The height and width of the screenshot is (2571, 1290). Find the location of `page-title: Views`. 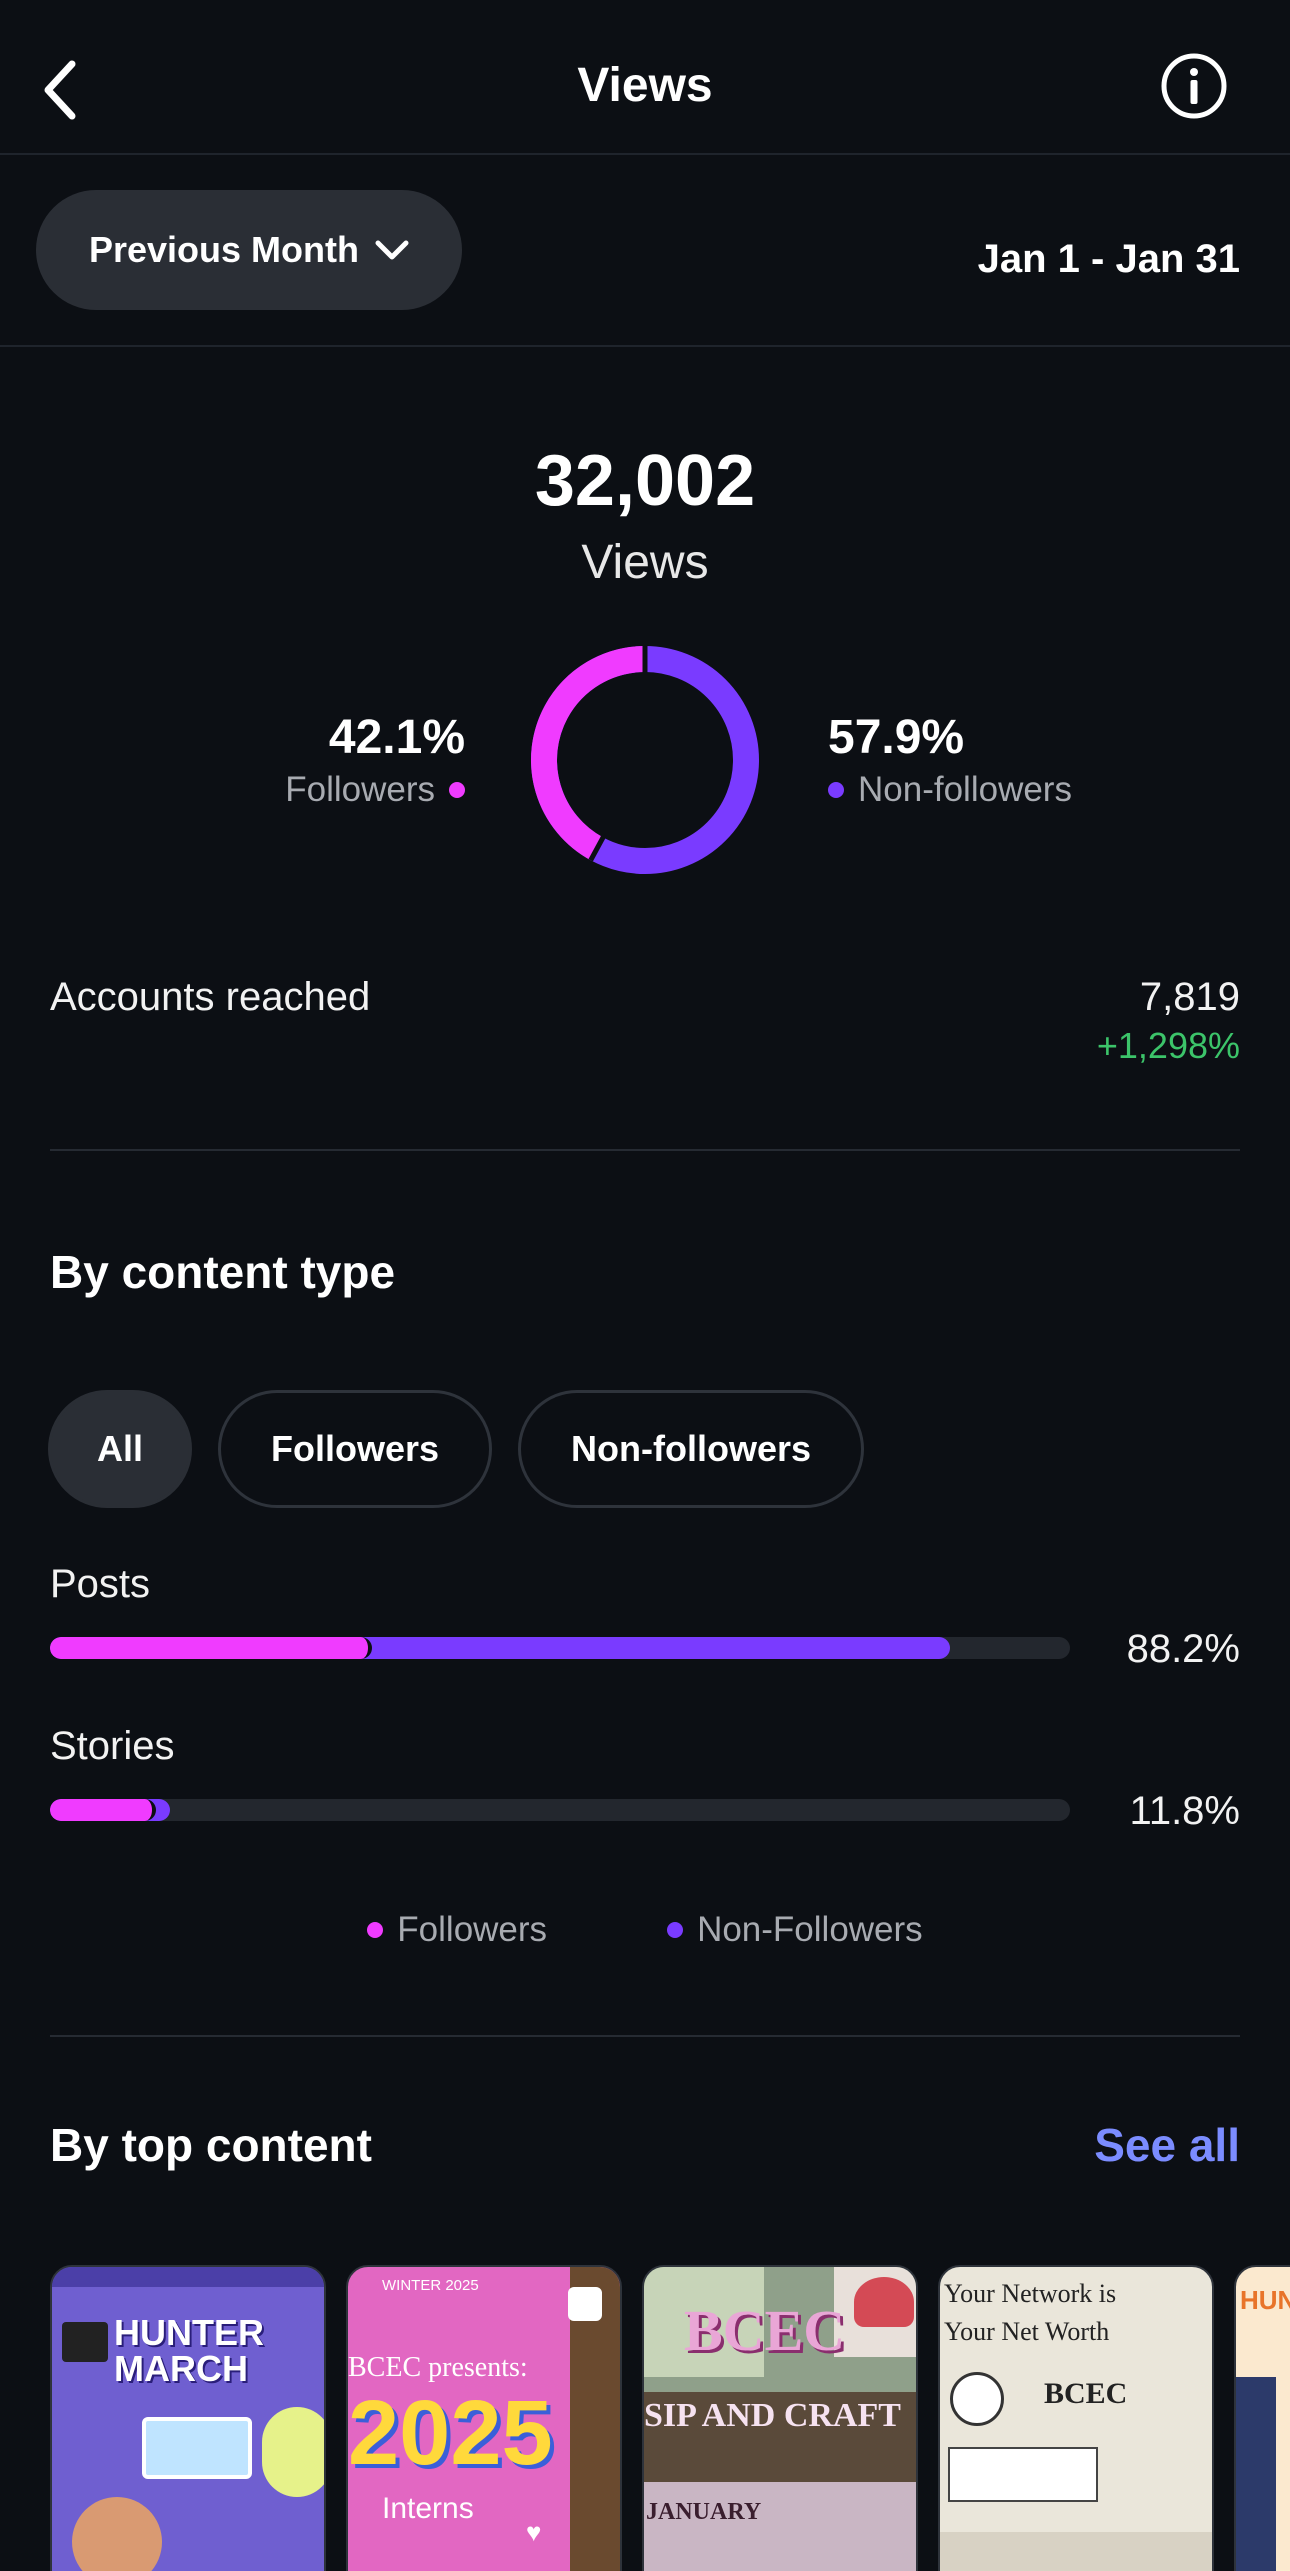

page-title: Views is located at coordinates (645, 85).